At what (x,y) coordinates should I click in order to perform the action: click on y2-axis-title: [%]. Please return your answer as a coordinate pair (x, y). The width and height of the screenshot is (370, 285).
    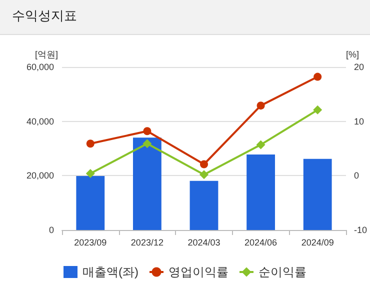
    Looking at the image, I should click on (353, 55).